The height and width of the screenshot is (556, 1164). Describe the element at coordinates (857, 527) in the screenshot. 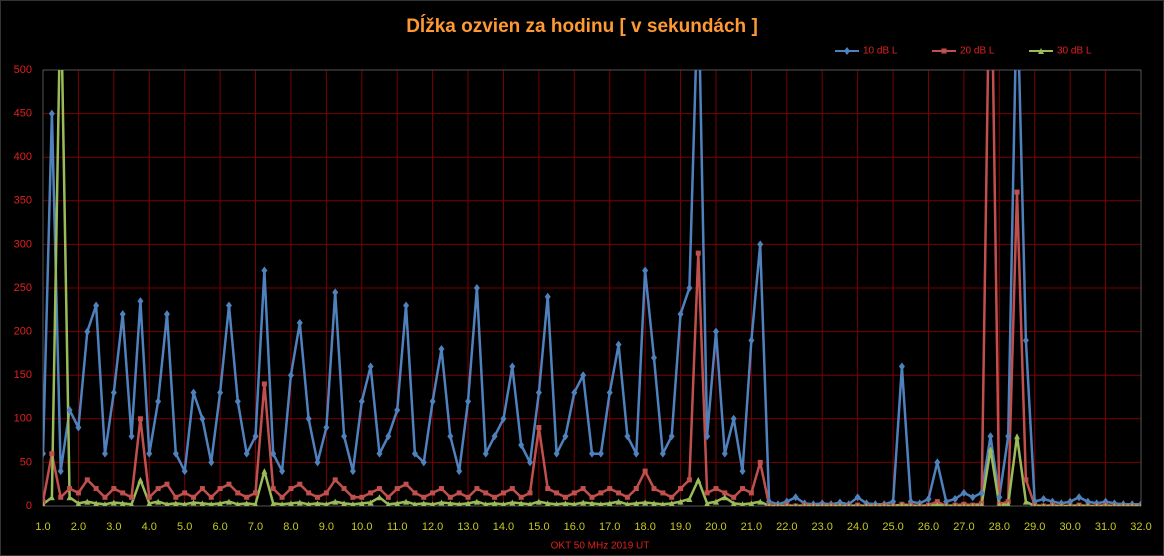

I see `x-tick-label: 24.0` at that location.